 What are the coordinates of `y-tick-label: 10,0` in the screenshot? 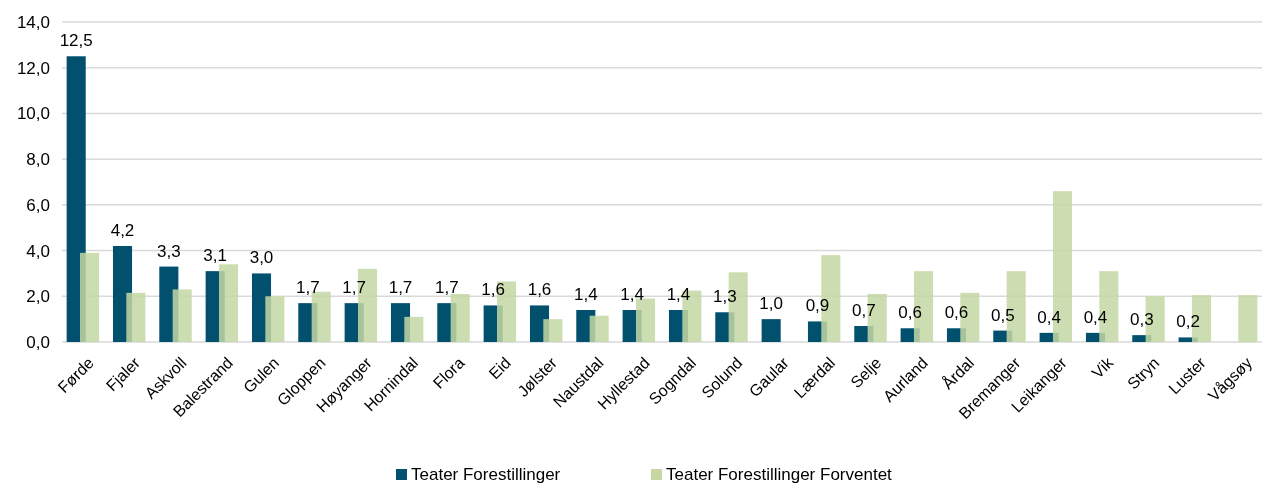 It's located at (33, 114).